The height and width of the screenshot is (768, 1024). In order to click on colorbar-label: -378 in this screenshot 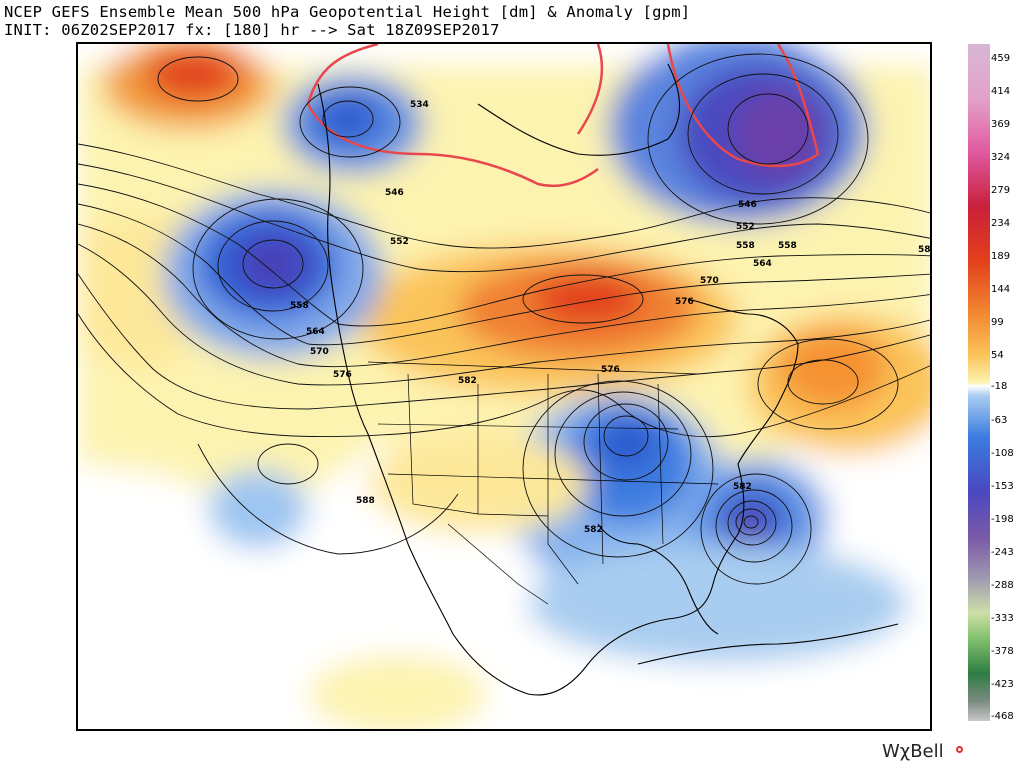, I will do `click(1002, 651)`.